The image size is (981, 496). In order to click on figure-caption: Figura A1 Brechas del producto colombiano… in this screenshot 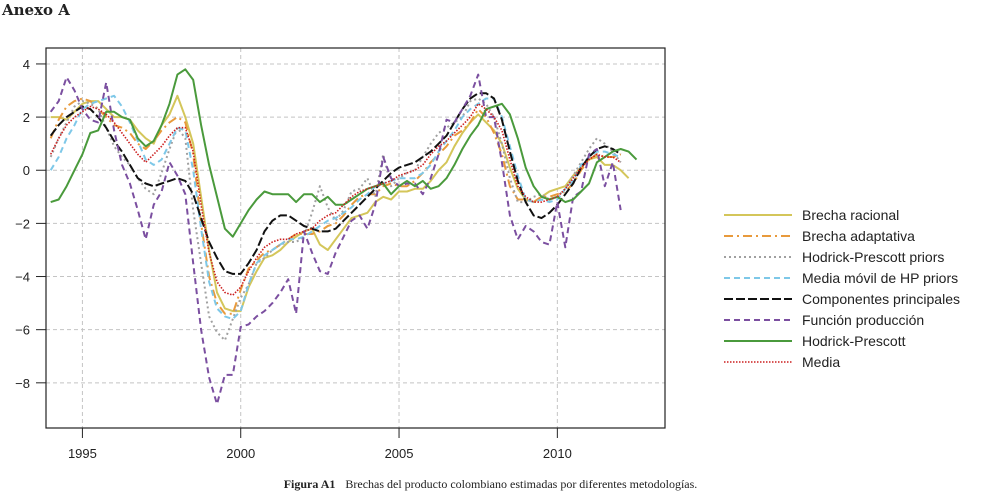, I will do `click(490, 484)`.